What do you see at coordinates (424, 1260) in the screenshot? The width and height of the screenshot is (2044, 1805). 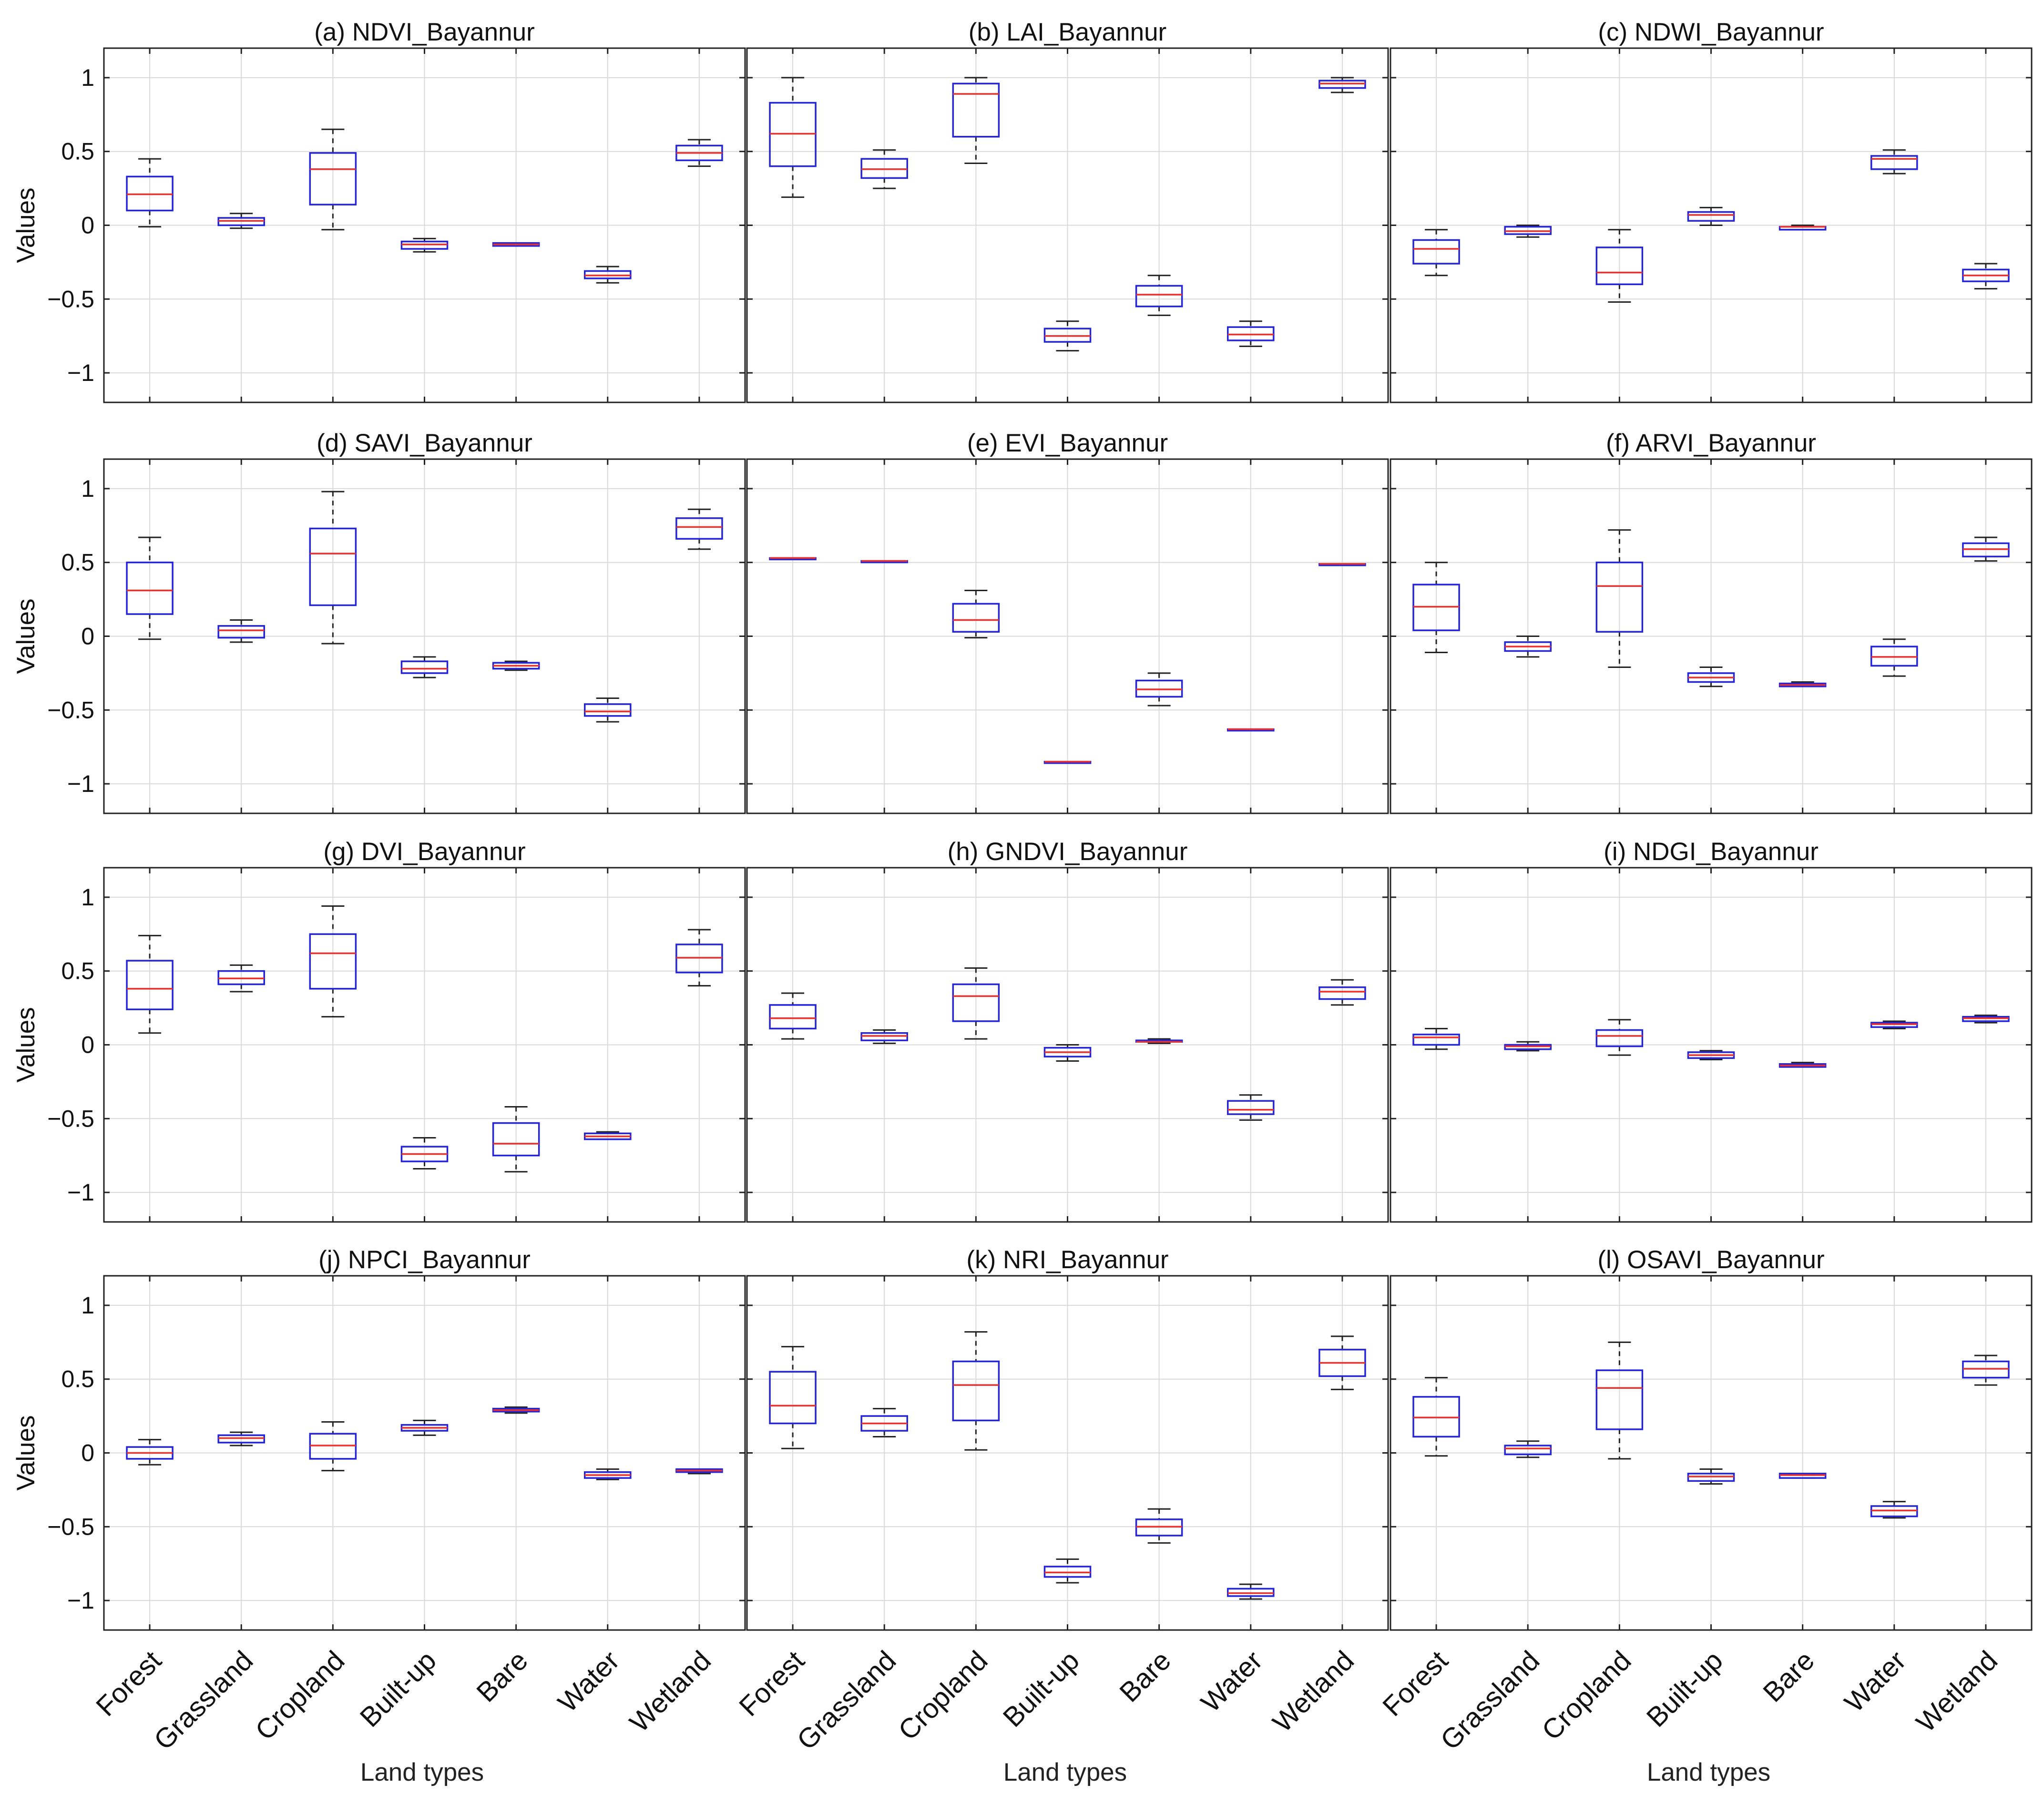 I see `panel-title: (j) NPCI_Bayannur` at bounding box center [424, 1260].